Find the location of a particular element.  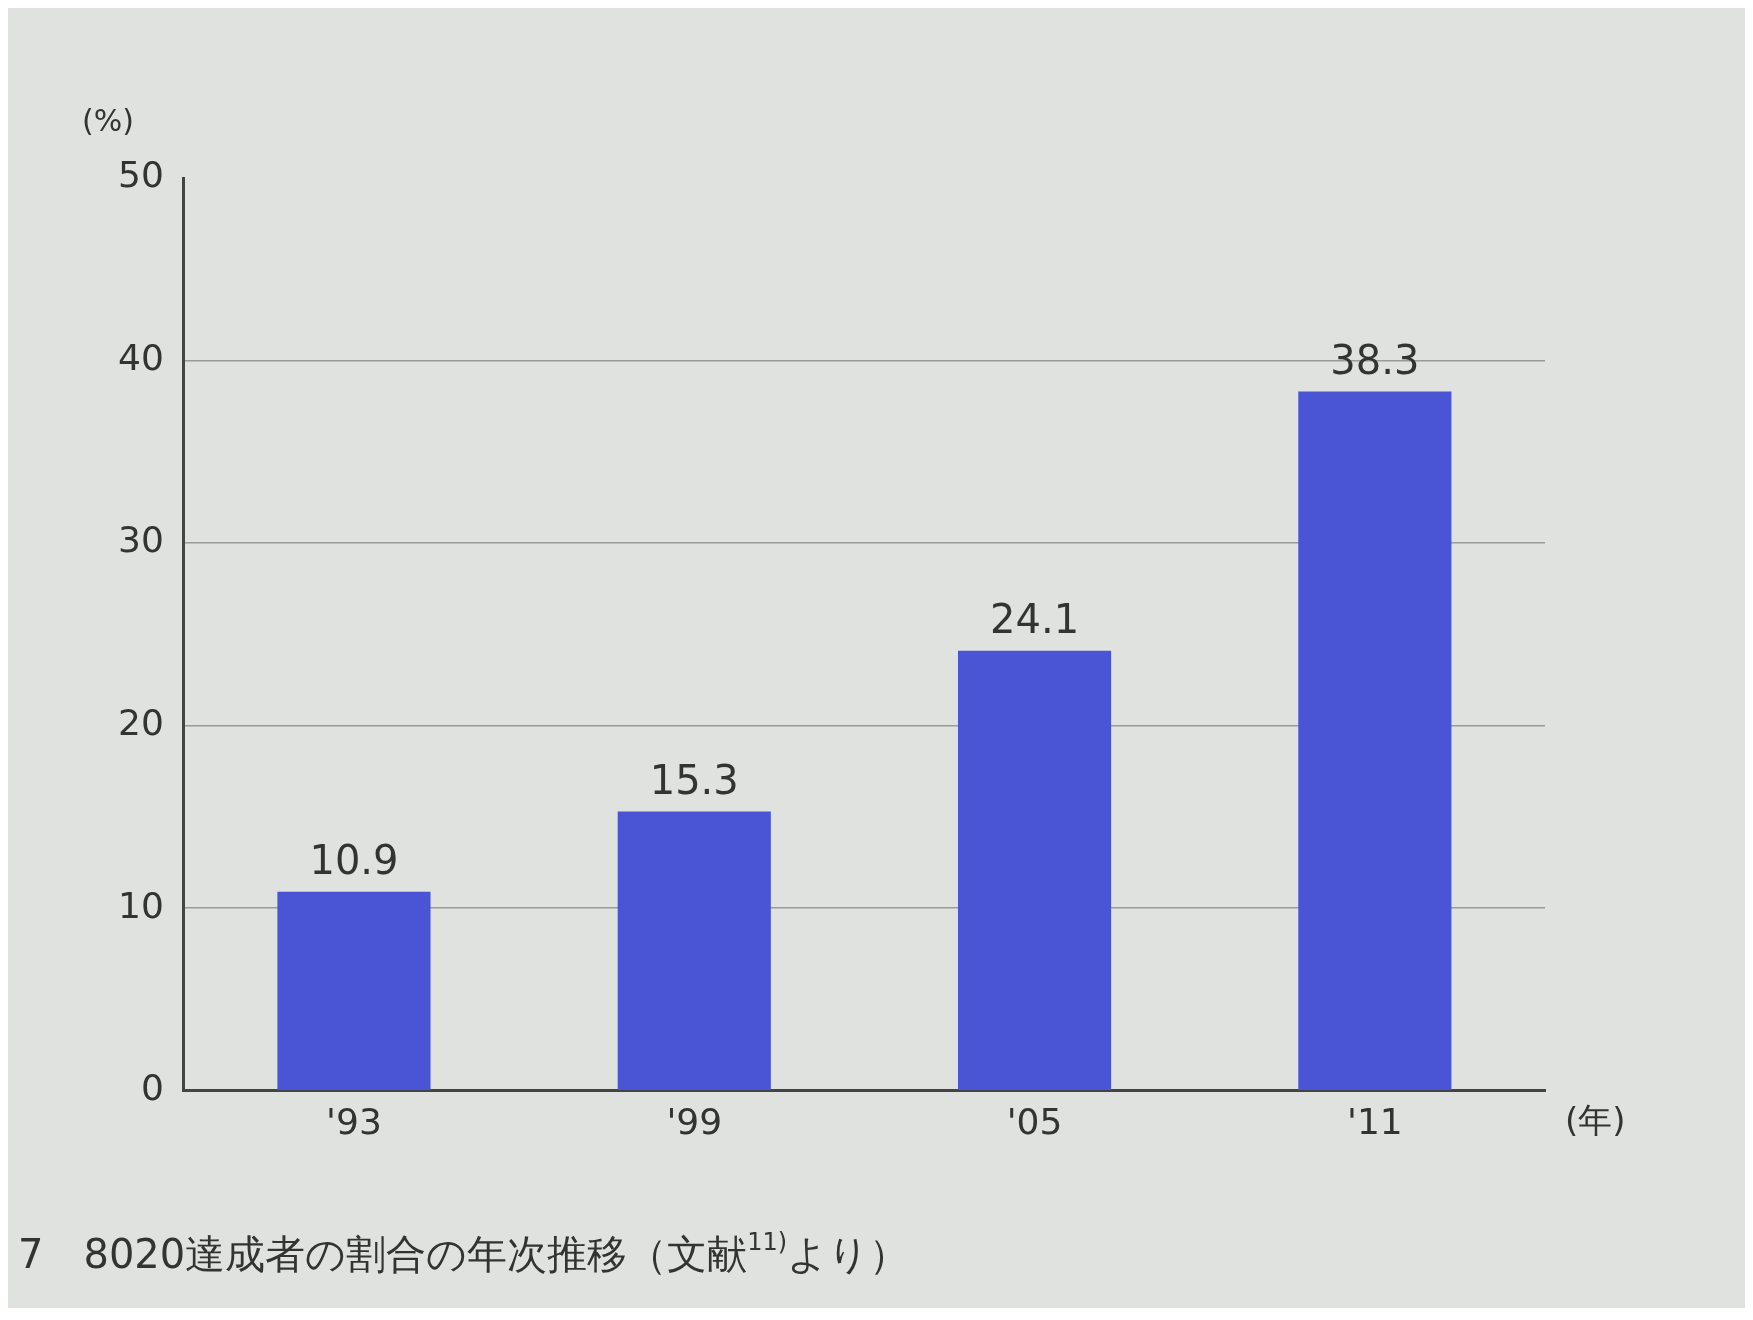

y-tick-label: 20 is located at coordinates (141, 723).